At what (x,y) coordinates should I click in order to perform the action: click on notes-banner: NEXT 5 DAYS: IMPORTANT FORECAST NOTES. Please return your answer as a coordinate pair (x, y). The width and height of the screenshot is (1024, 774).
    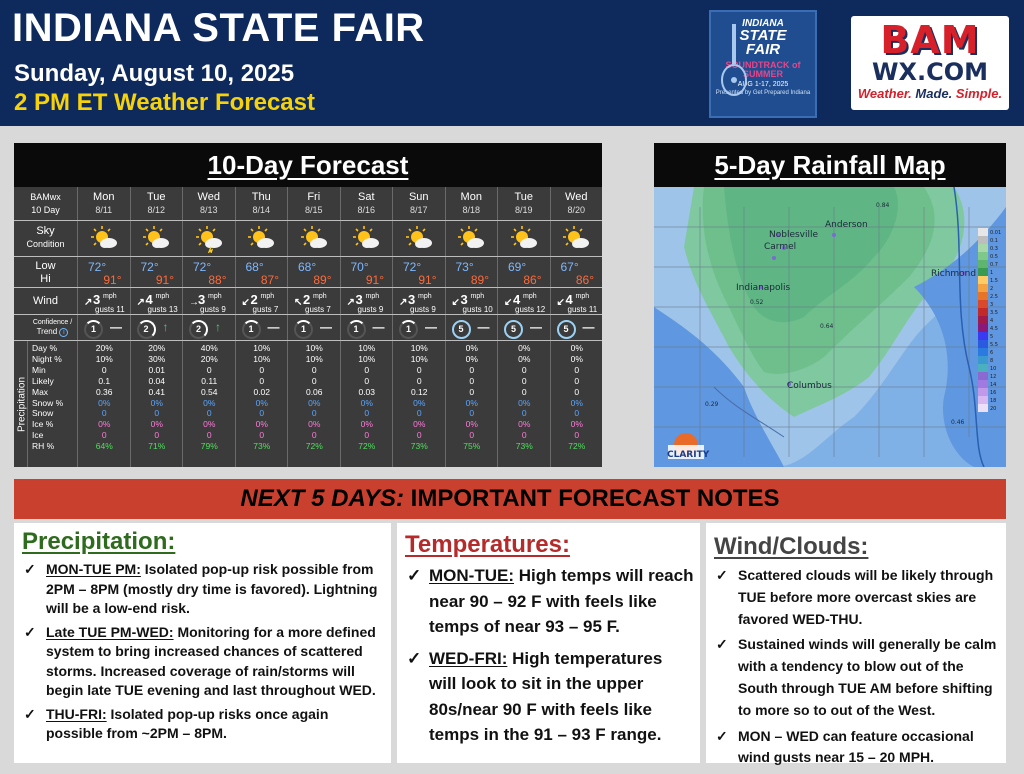
    Looking at the image, I should click on (510, 499).